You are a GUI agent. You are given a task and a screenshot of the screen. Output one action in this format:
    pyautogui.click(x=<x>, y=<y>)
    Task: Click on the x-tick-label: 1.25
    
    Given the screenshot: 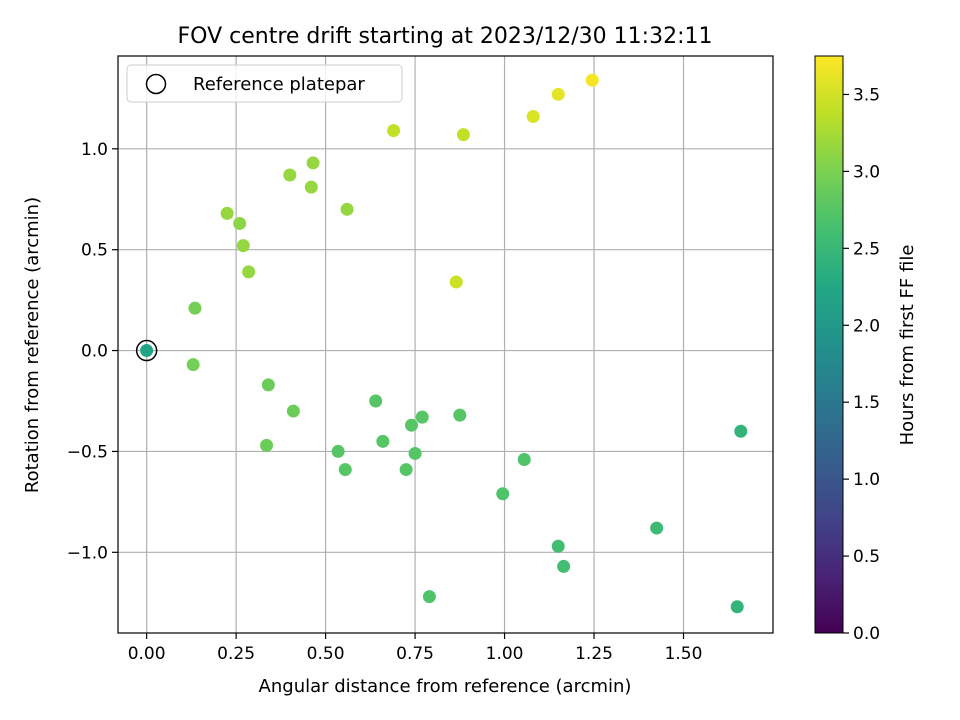 What is the action you would take?
    pyautogui.click(x=594, y=654)
    